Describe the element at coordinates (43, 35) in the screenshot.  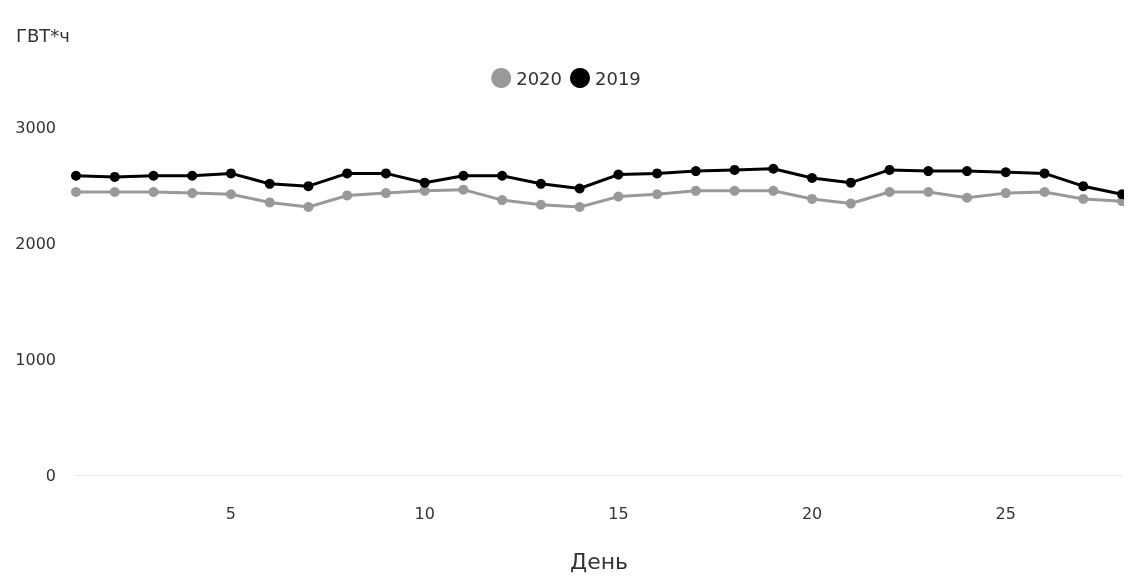
I see `y-axis-title: ГВТ*ч` at that location.